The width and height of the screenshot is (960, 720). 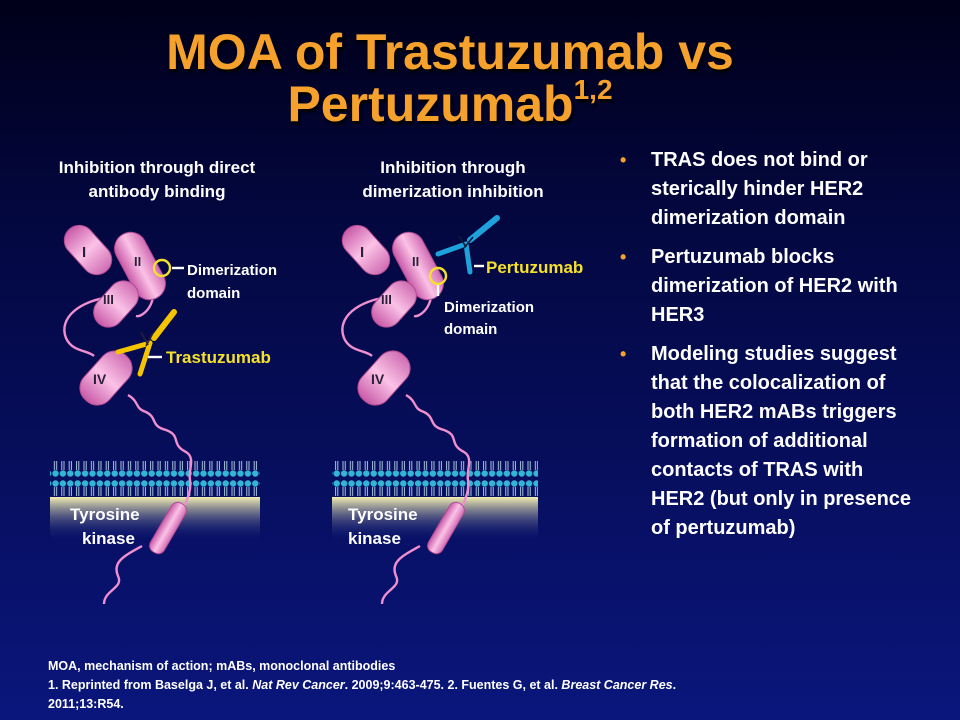 What do you see at coordinates (168, 528) in the screenshot?
I see `left-tyrosine-kinase-domain` at bounding box center [168, 528].